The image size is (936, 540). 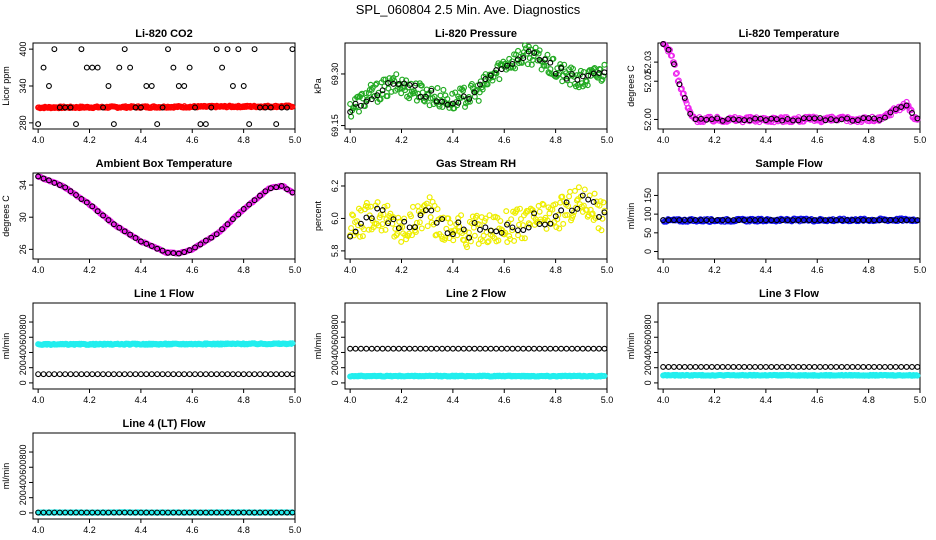 I want to click on panel-title: Line 3 Flow, so click(x=789, y=294).